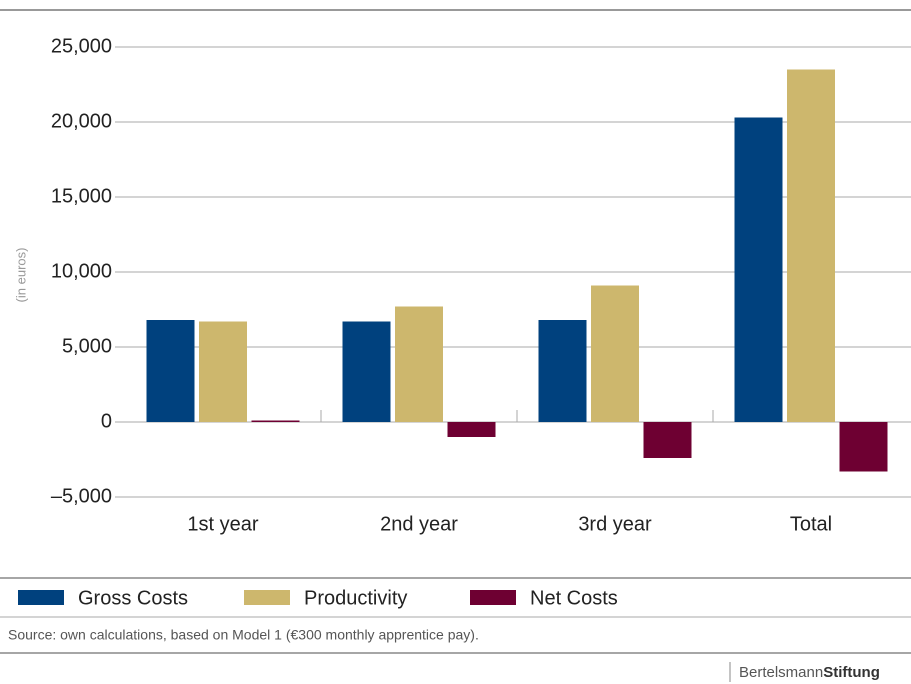 This screenshot has width=911, height=684. Describe the element at coordinates (87, 346) in the screenshot. I see `y-tick-label: 5,000` at that location.